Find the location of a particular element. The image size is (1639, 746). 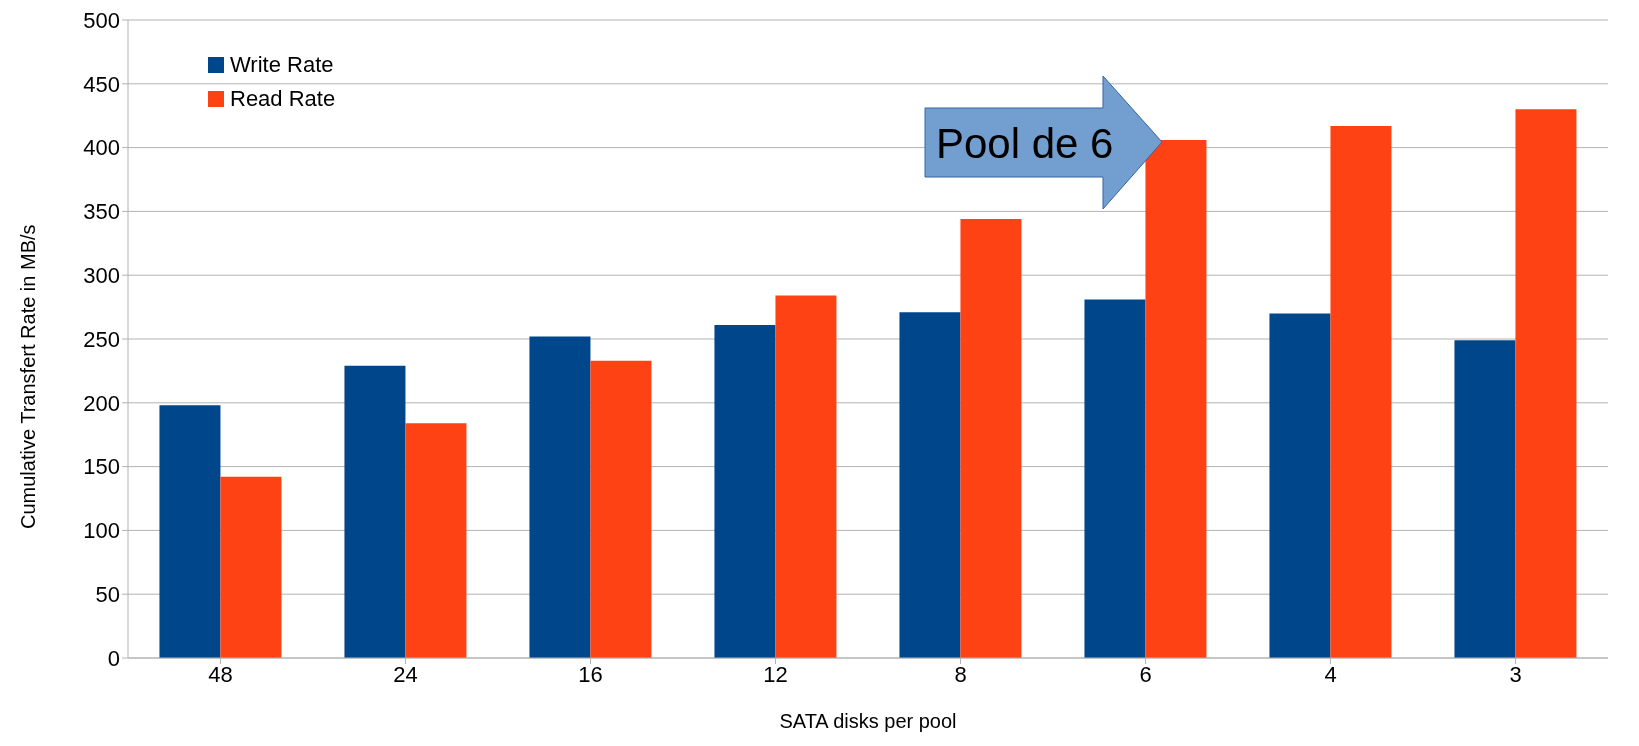

y-tick-label: 450 is located at coordinates (101, 84).